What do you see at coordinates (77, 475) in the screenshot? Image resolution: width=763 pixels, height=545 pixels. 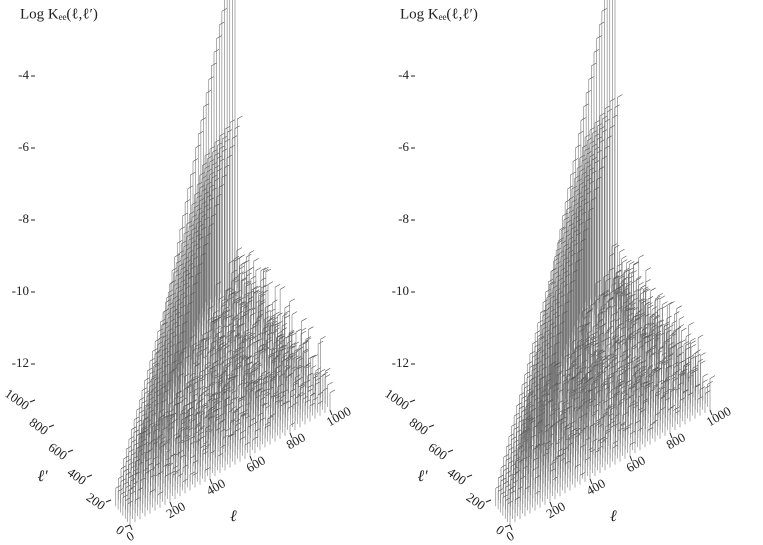 I see `y-tick-label: 400` at bounding box center [77, 475].